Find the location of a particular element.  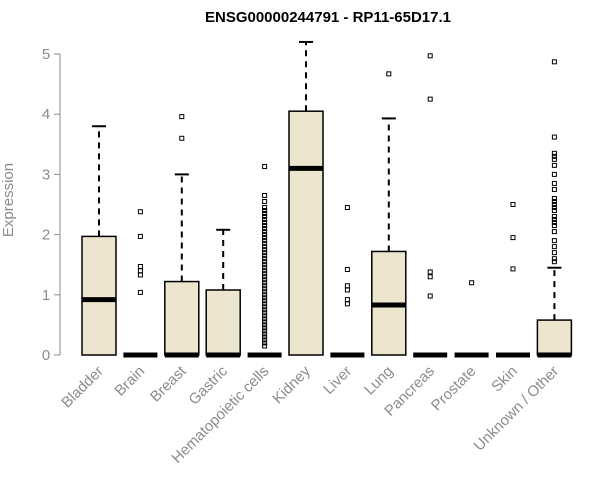

chart-title: ENSG00000244791 - RP11-65D17.1 is located at coordinates (328, 17).